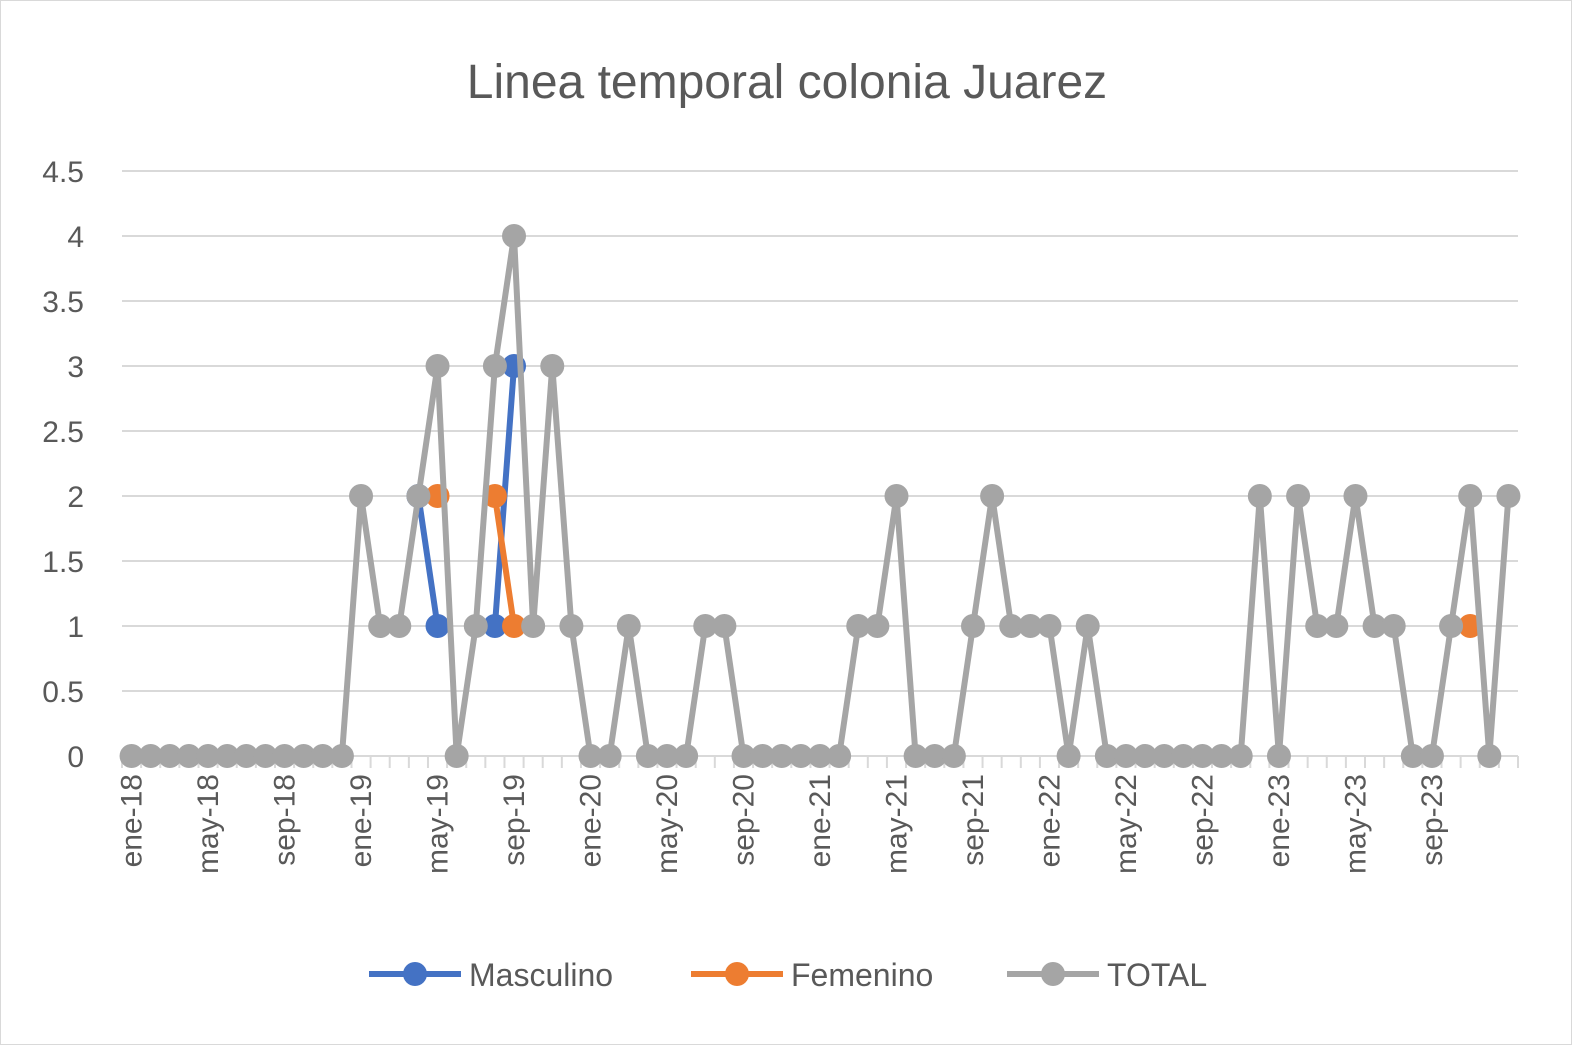 The height and width of the screenshot is (1046, 1572). I want to click on legend-label: TOTAL, so click(1157, 975).